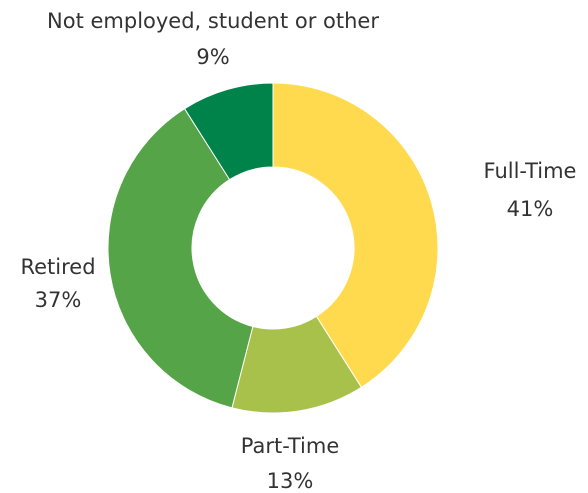 The image size is (588, 493). Describe the element at coordinates (290, 481) in the screenshot. I see `slice-value-label: 13%` at that location.